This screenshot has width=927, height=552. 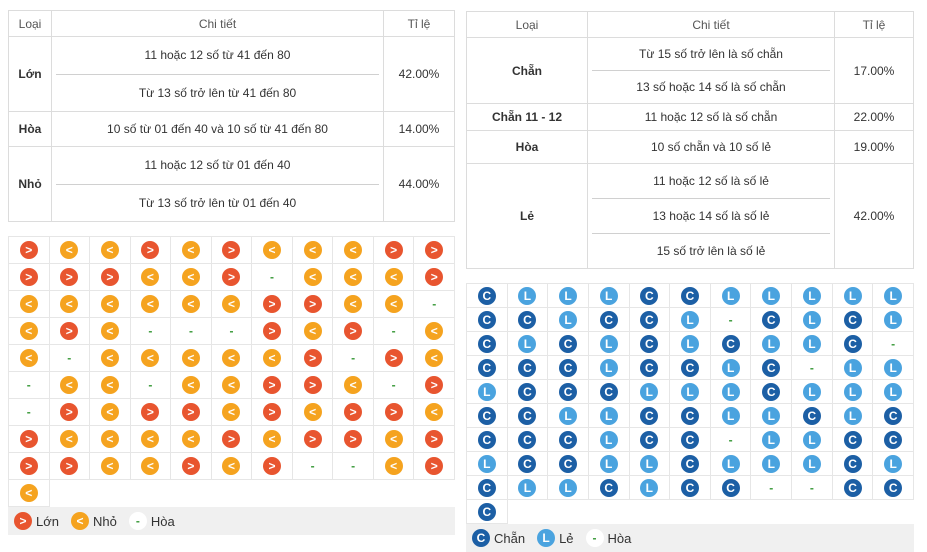 I want to click on detail-line: 11 hoặc 12 số từ 01 đến 40, so click(x=217, y=166).